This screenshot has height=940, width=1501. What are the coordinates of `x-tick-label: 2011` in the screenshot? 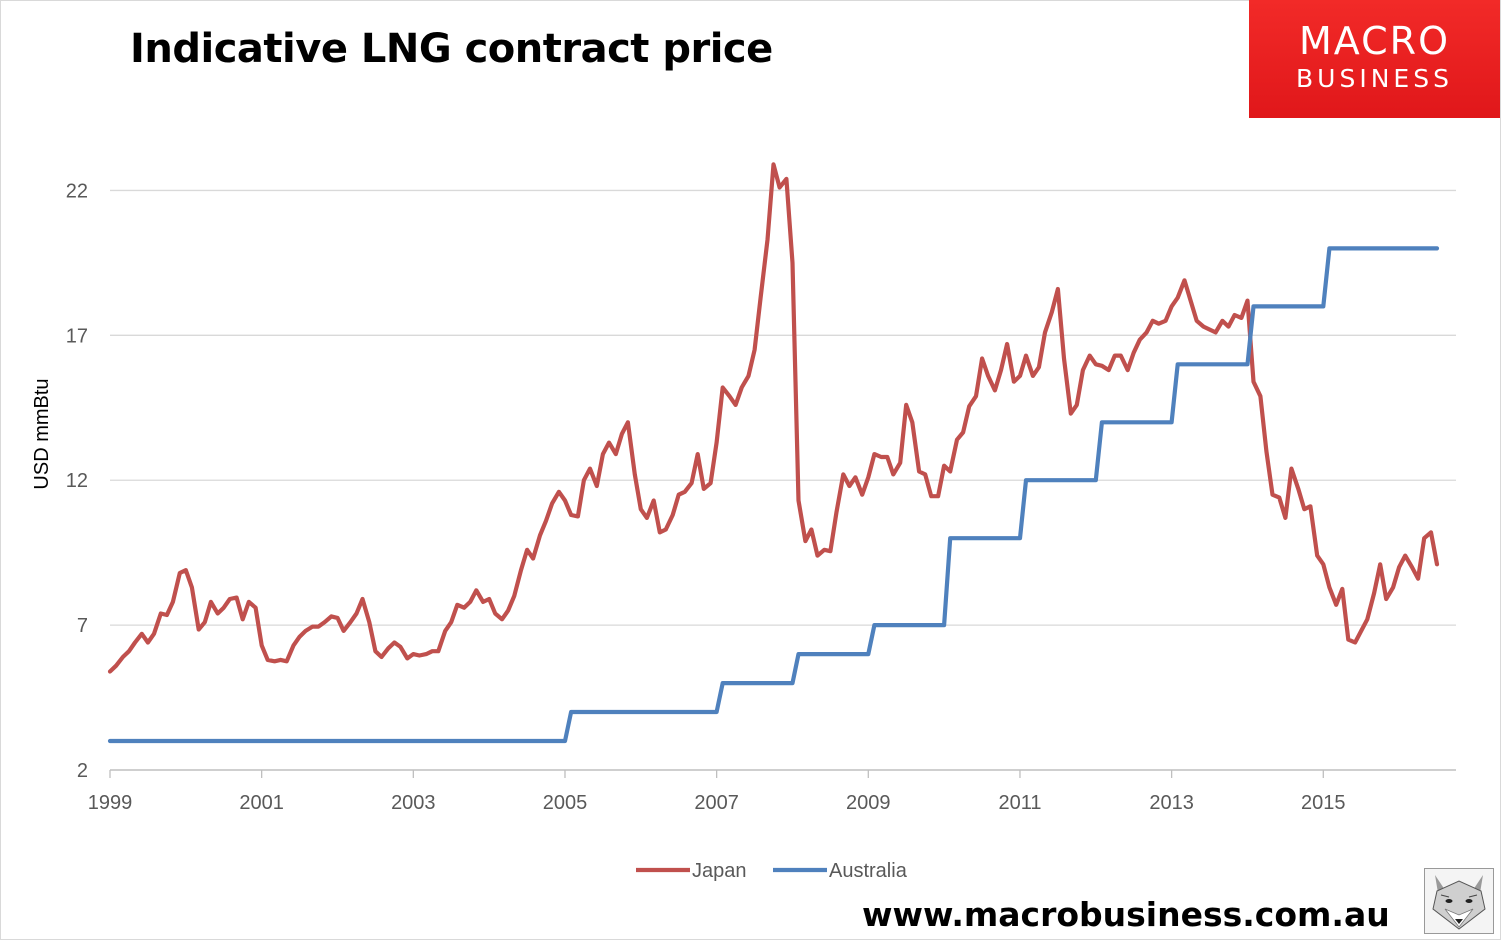 It's located at (1019, 803).